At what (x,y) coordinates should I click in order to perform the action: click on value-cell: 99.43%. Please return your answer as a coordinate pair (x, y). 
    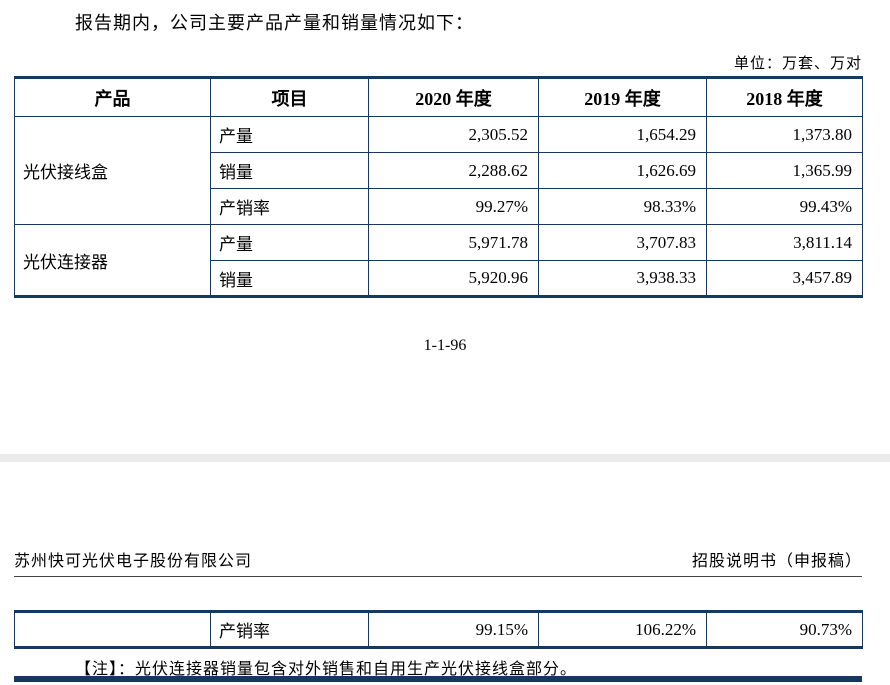
    Looking at the image, I should click on (784, 206).